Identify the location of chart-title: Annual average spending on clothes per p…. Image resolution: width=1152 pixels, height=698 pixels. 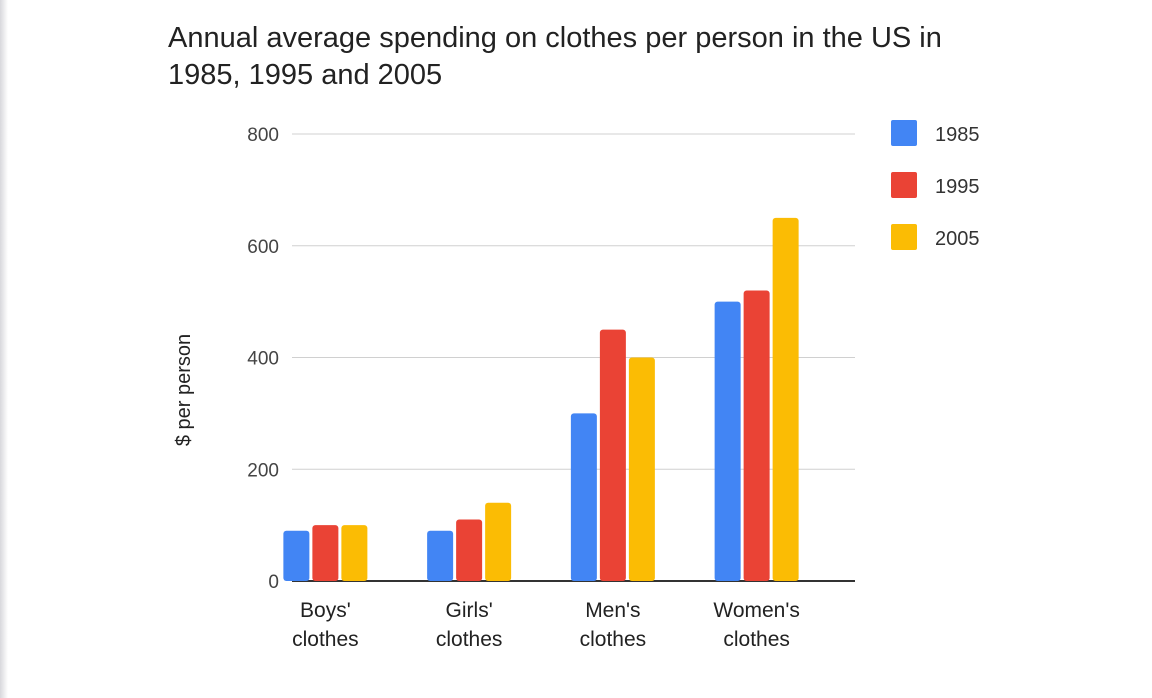
(555, 56).